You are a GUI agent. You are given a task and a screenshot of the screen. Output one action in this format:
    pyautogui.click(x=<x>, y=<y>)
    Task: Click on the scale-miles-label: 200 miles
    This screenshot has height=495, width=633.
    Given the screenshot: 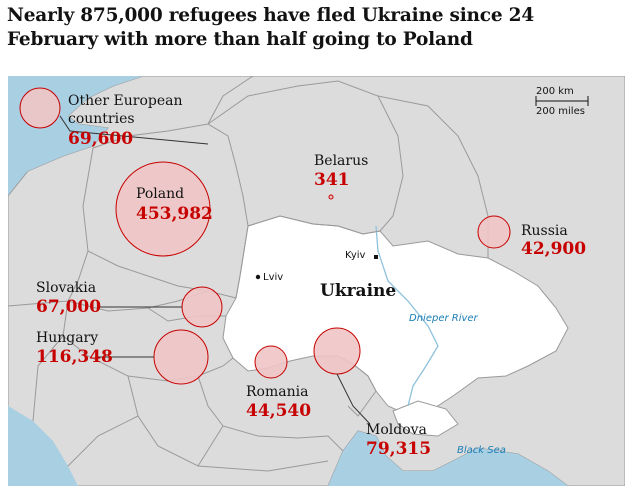 What is the action you would take?
    pyautogui.click(x=560, y=111)
    